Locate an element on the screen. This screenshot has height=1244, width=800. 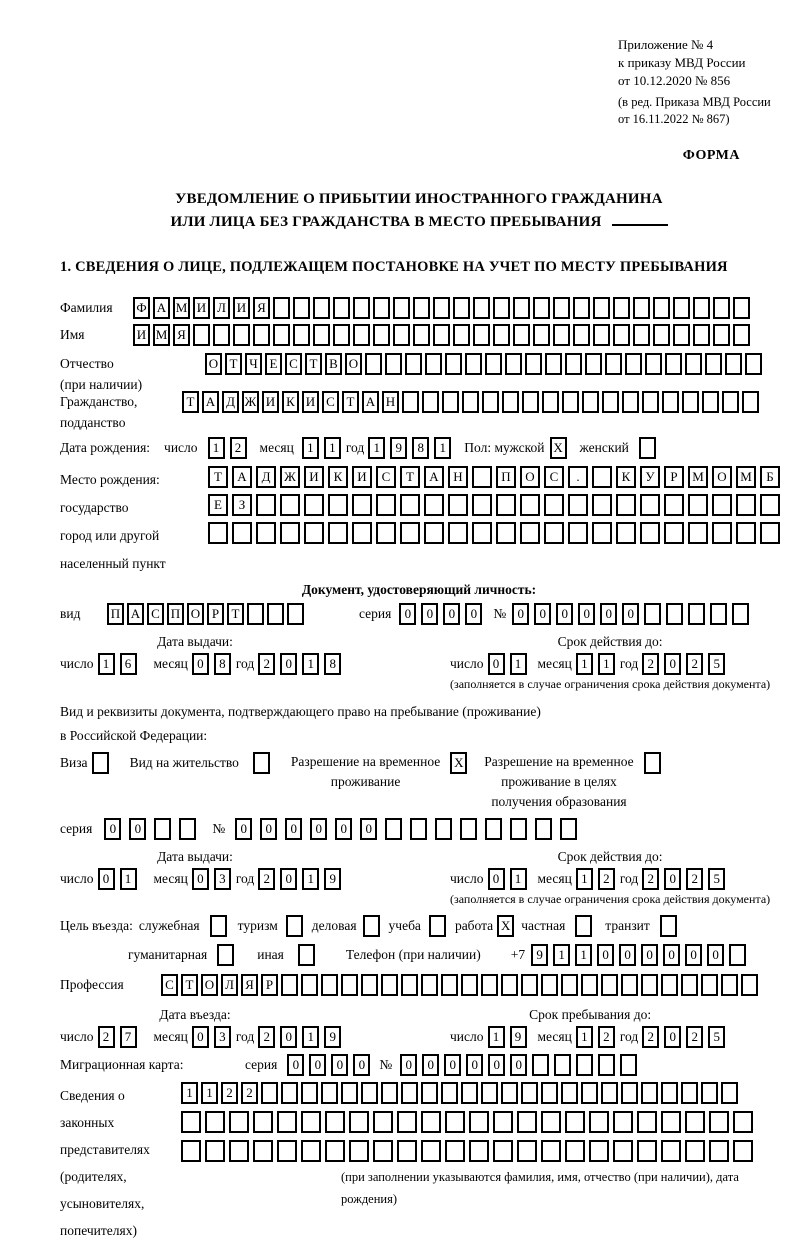
char-cell: 5 is located at coordinates (717, 1037).